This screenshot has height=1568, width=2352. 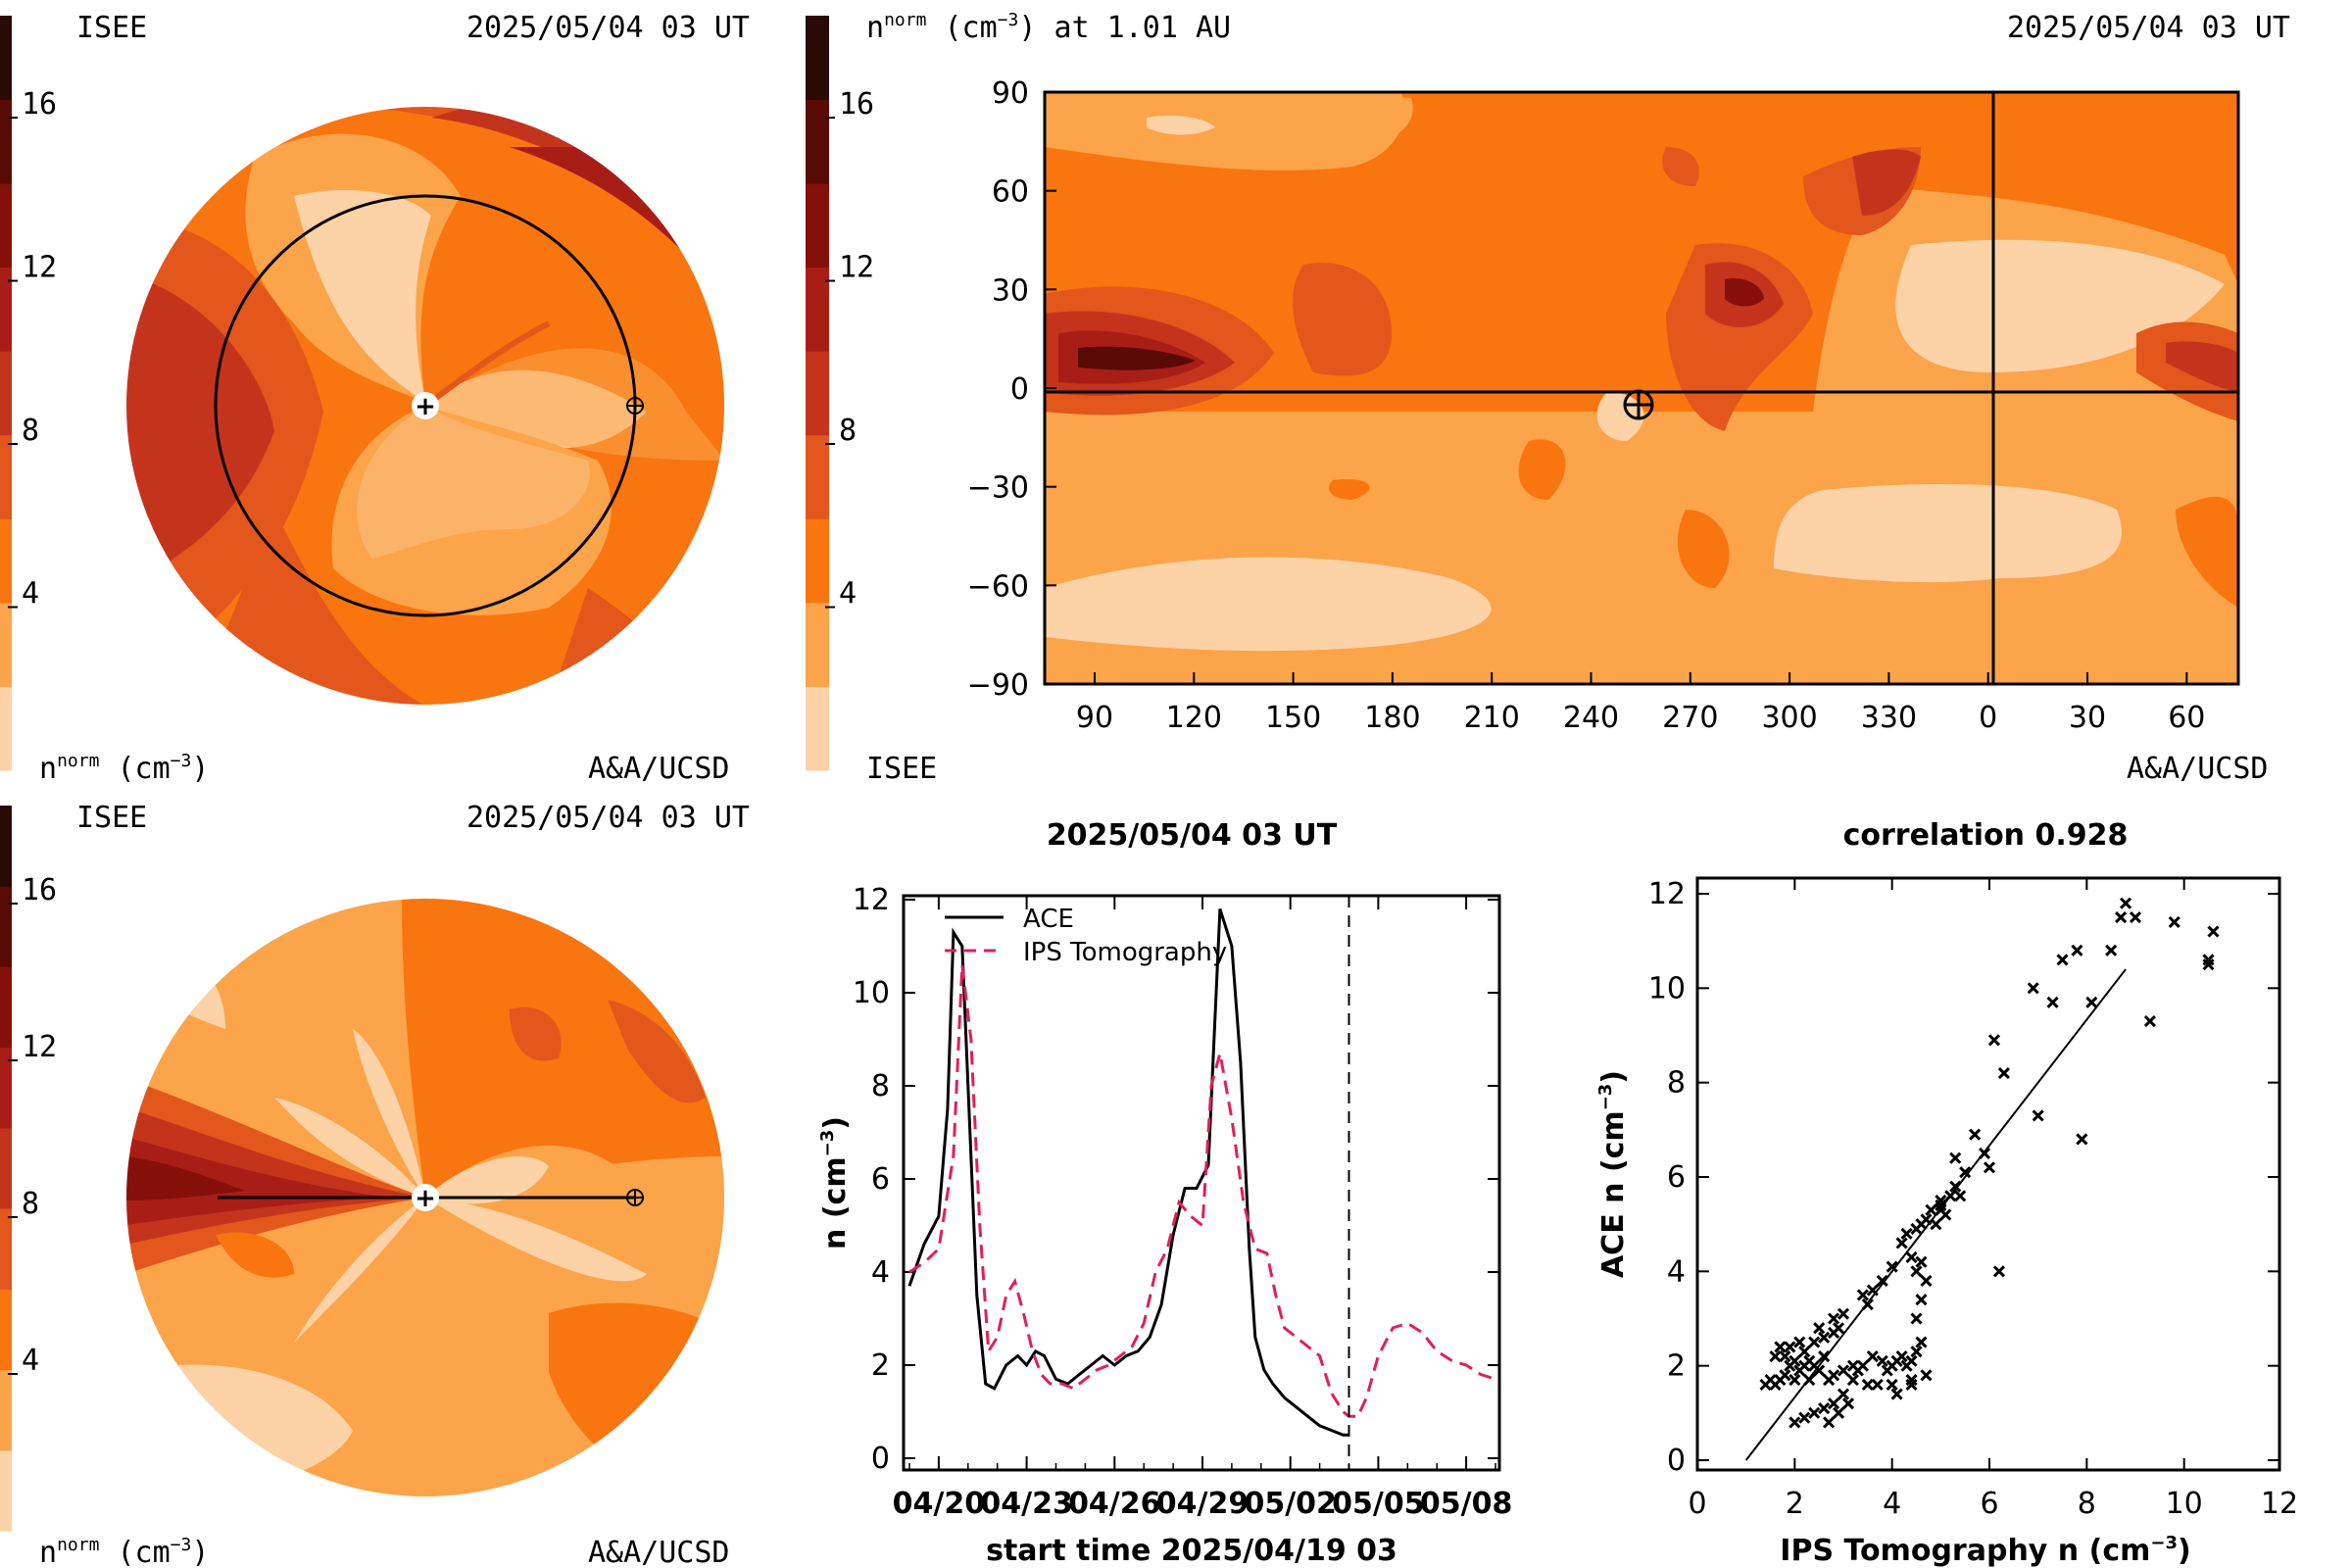 I want to click on colorbar-map-tick-label-1: 8, so click(x=848, y=431).